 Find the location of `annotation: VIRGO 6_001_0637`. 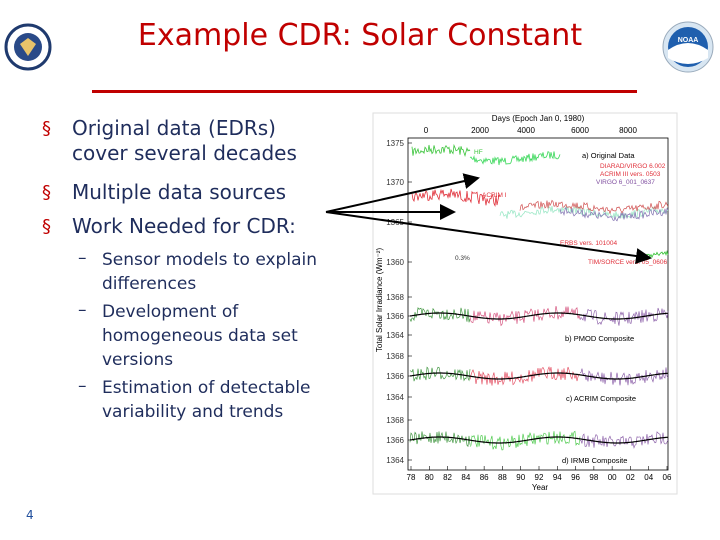

annotation: VIRGO 6_001_0637 is located at coordinates (625, 182).